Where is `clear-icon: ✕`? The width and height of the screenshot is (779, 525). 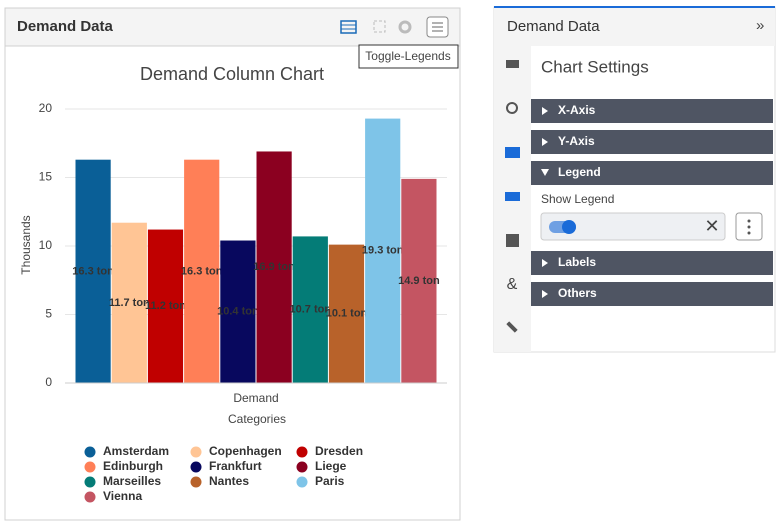
clear-icon: ✕ is located at coordinates (711, 226).